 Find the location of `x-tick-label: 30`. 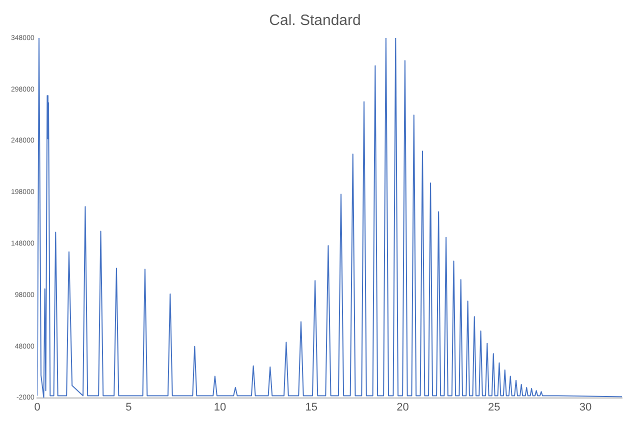

x-tick-label: 30 is located at coordinates (585, 407).